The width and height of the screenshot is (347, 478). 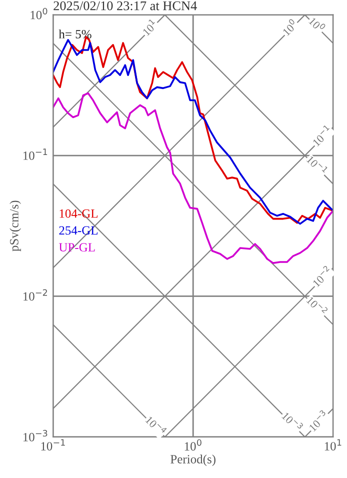 What do you see at coordinates (79, 213) in the screenshot?
I see `text: 104-GL` at bounding box center [79, 213].